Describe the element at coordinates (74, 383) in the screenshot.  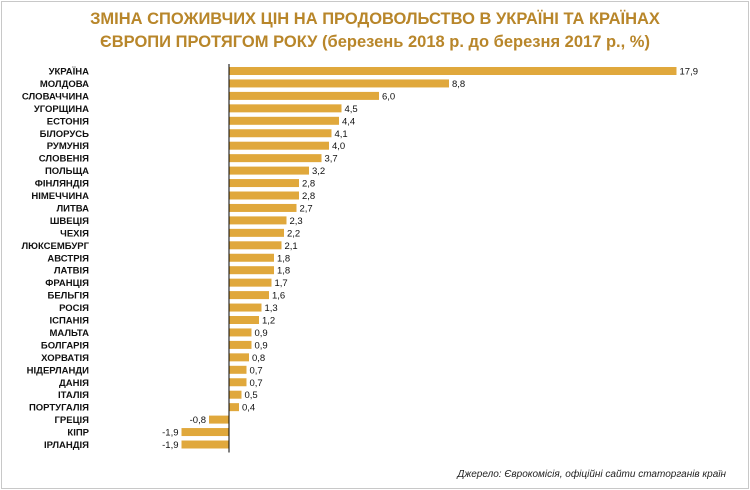
I see `category-label: ДАНІЯ` at that location.